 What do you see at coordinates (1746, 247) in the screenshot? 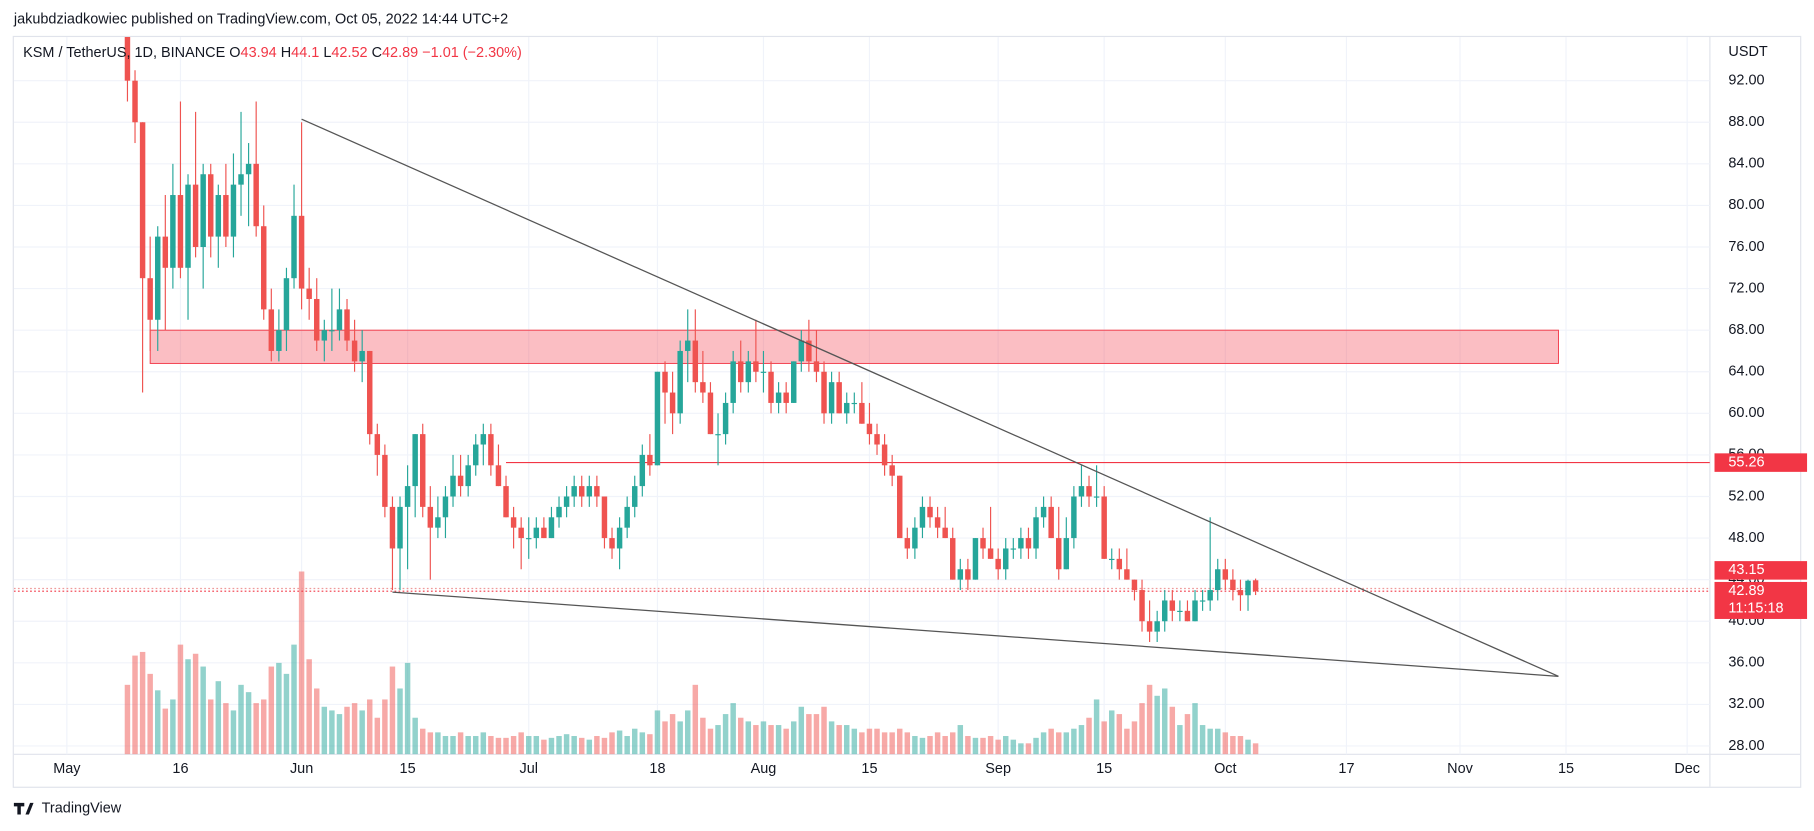
I see `y-tick-label: 76.00` at bounding box center [1746, 247].